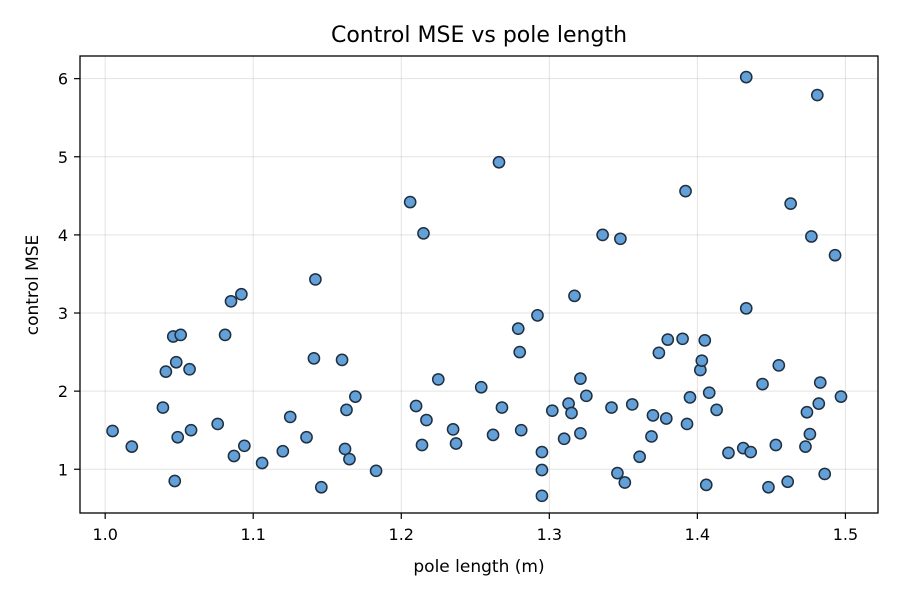  Describe the element at coordinates (63, 313) in the screenshot. I see `y-tick-label: 3` at that location.